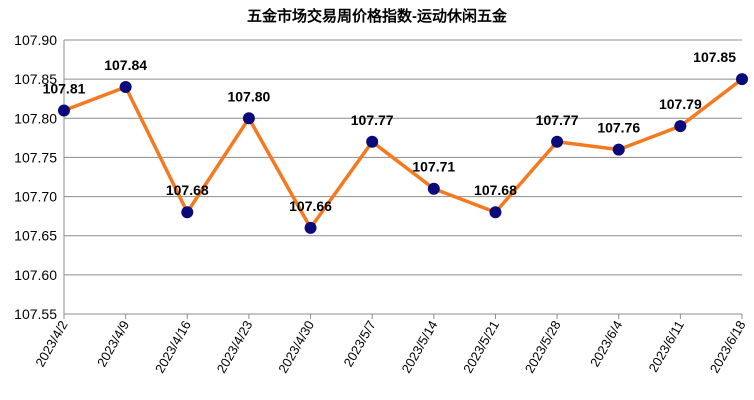 This screenshot has width=754, height=400. What do you see at coordinates (680, 104) in the screenshot?
I see `data-label: 107.79` at bounding box center [680, 104].